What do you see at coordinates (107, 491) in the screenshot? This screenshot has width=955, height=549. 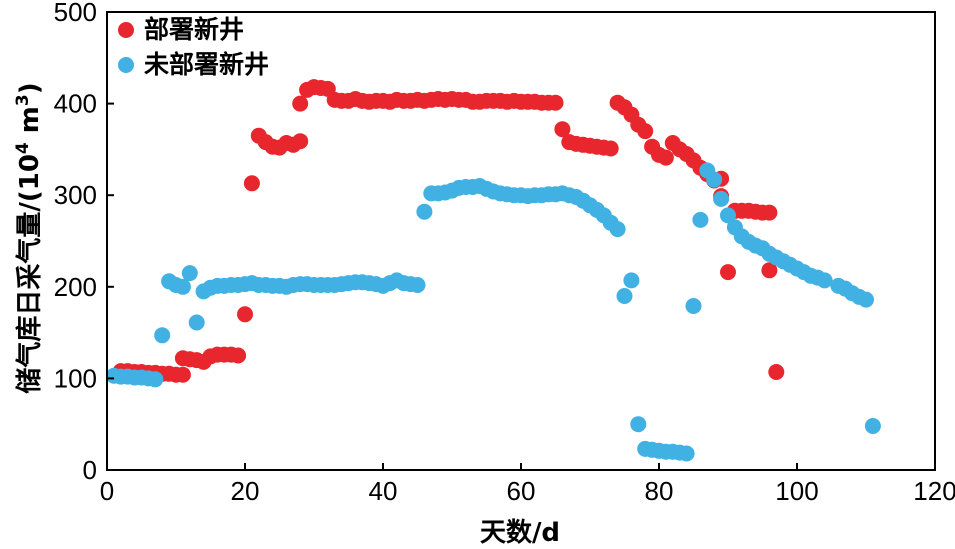 I see `x-tick-label-0: 0` at bounding box center [107, 491].